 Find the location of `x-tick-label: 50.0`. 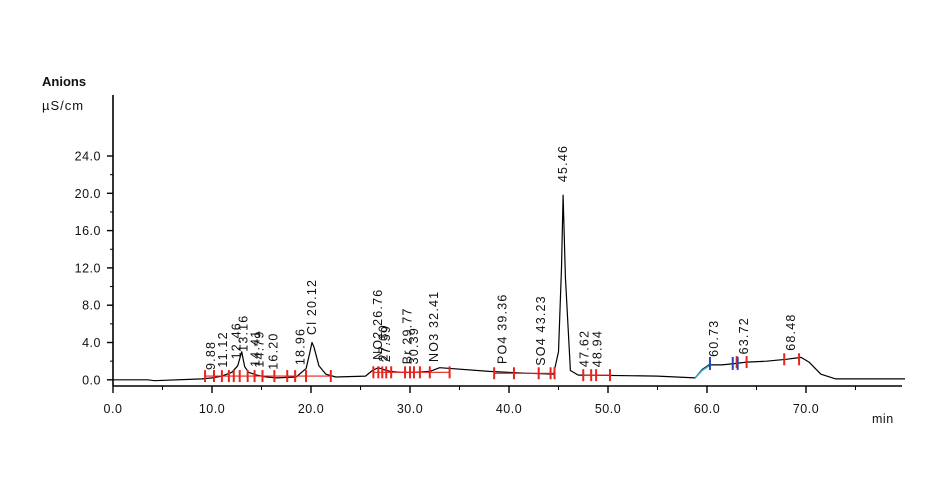

x-tick-label: 50.0 is located at coordinates (608, 409).